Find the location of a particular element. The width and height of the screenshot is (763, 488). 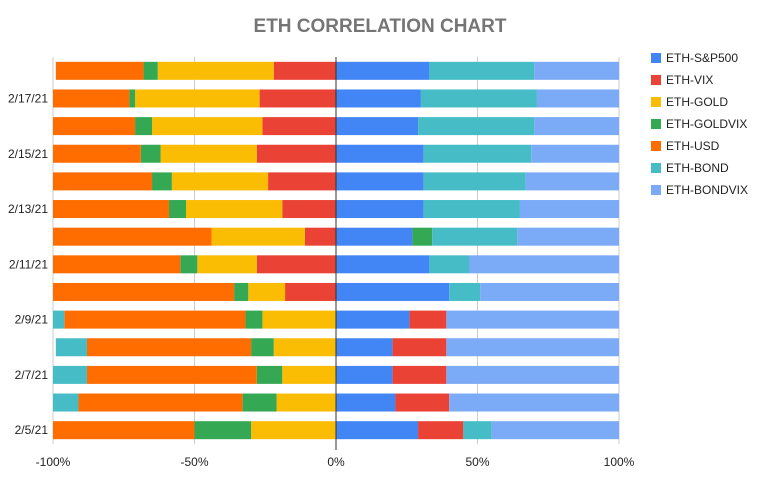

x-tick-label: -50% is located at coordinates (194, 462).